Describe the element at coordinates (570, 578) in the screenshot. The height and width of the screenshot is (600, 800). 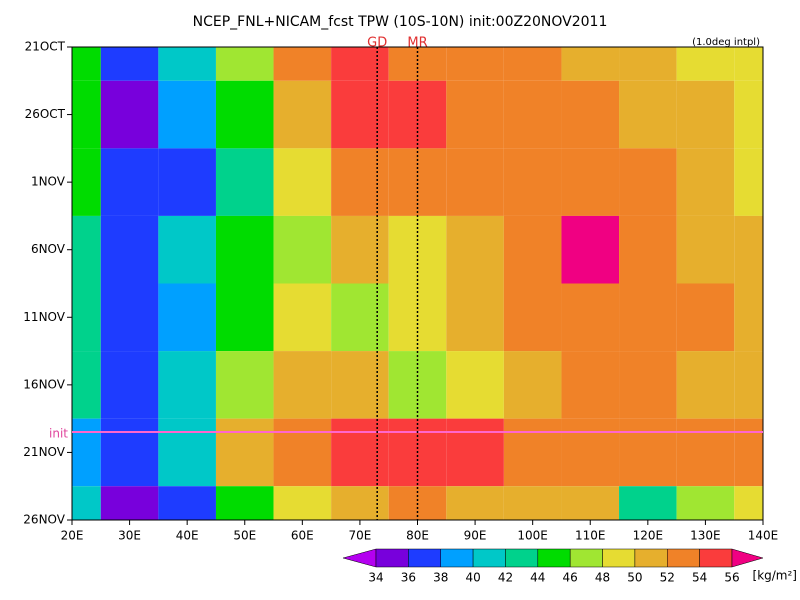
I see `colorbar-label: 46` at that location.